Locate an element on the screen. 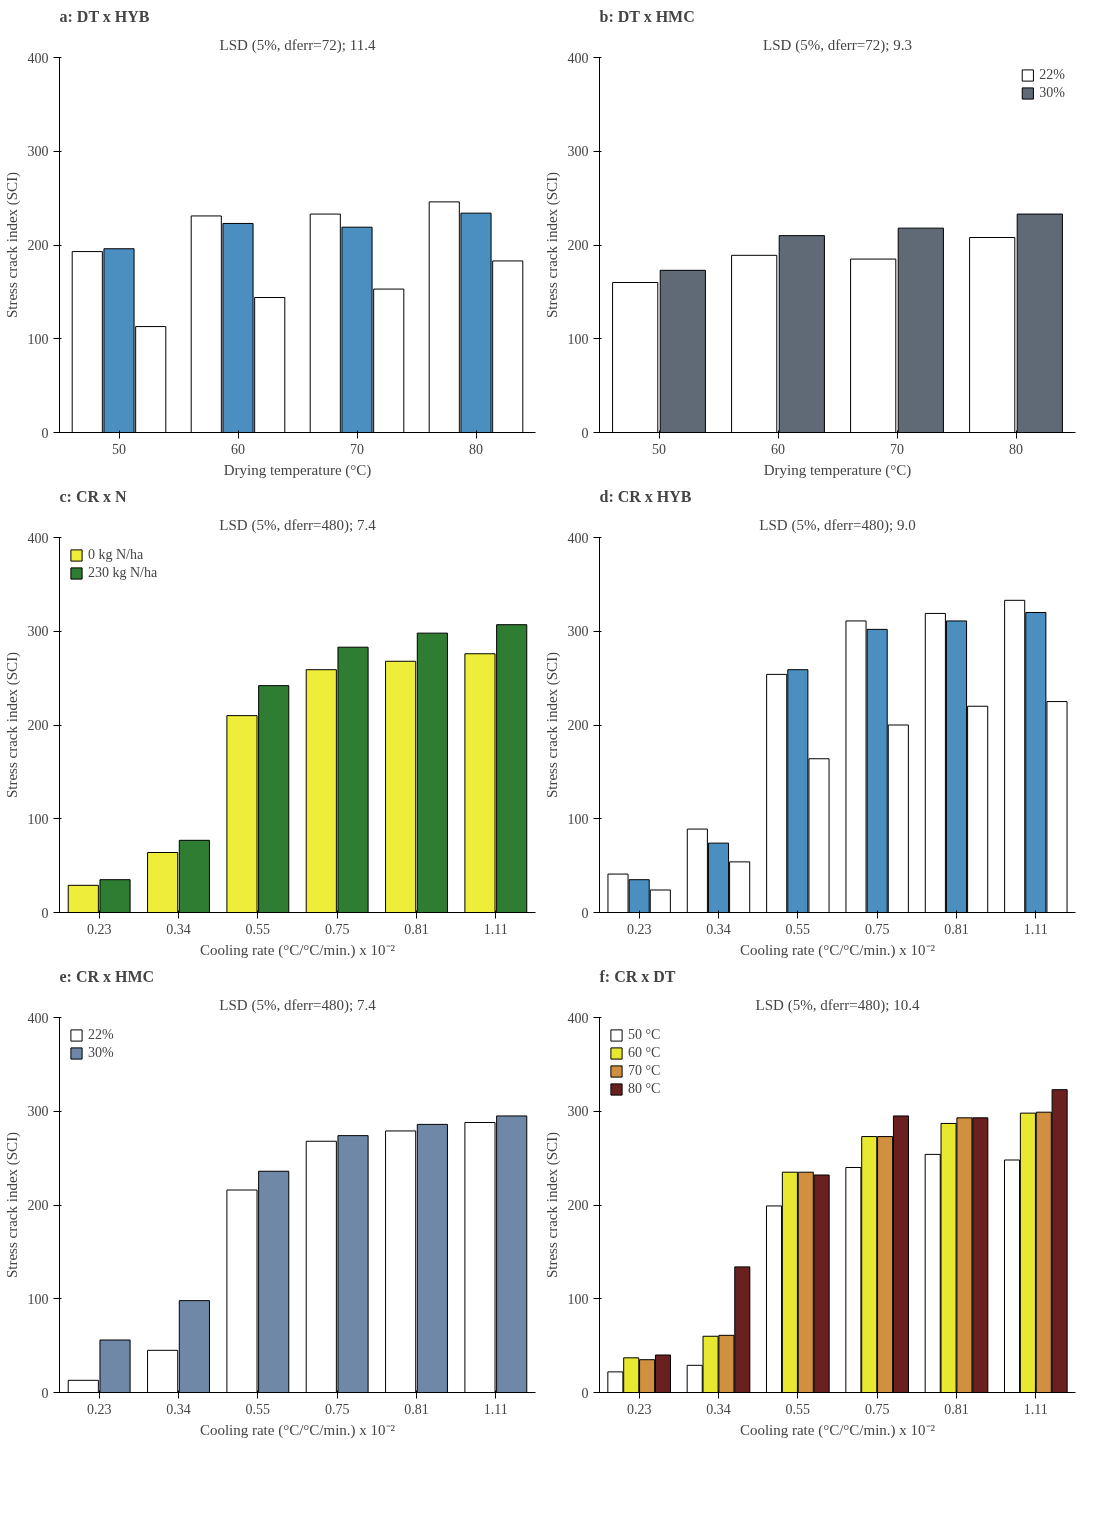  chart-subtitle: LSD (5%, dferr=72); 9.3 is located at coordinates (837, 45).